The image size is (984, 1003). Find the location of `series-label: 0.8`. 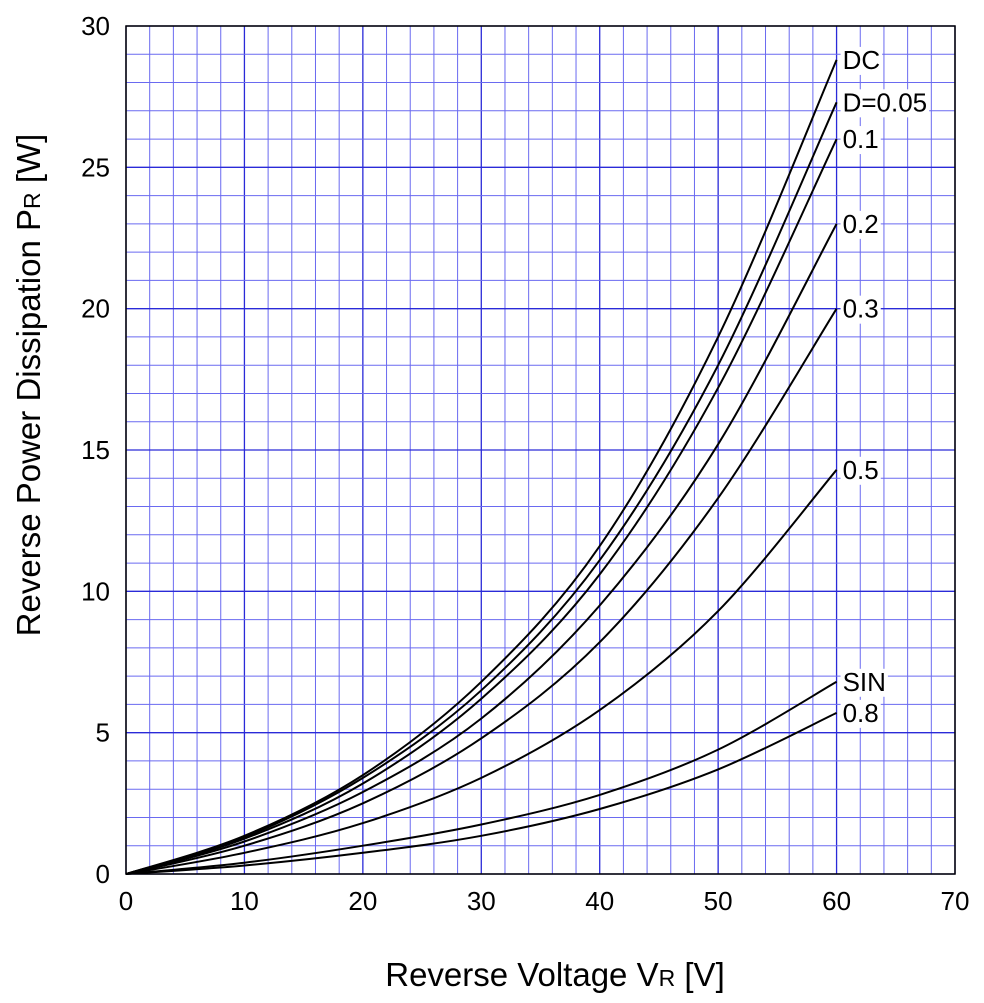

series-label: 0.8 is located at coordinates (861, 713).